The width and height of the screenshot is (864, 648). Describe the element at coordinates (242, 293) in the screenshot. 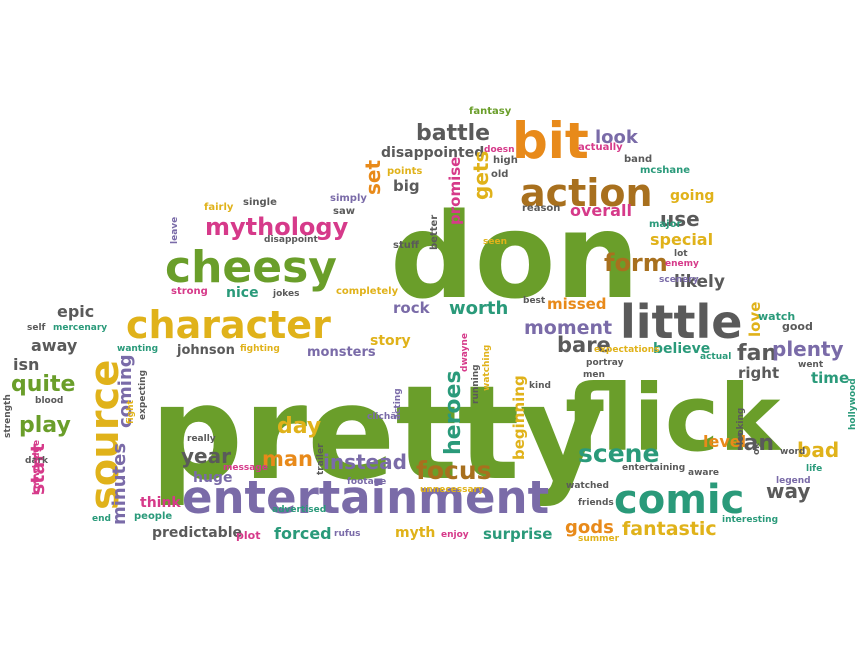

I see `word-nice: nice` at that location.